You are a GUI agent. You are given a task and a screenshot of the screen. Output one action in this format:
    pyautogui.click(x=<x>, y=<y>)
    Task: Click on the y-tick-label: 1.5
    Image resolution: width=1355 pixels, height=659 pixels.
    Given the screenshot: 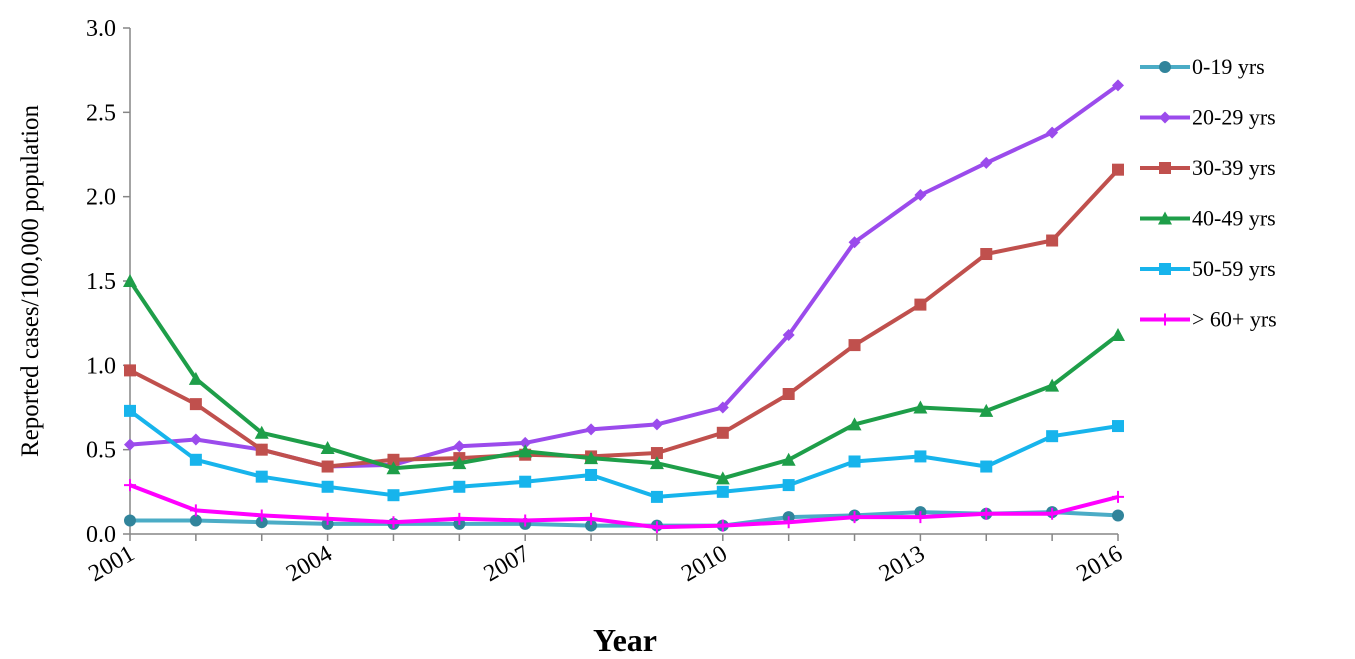 What is the action you would take?
    pyautogui.click(x=101, y=282)
    